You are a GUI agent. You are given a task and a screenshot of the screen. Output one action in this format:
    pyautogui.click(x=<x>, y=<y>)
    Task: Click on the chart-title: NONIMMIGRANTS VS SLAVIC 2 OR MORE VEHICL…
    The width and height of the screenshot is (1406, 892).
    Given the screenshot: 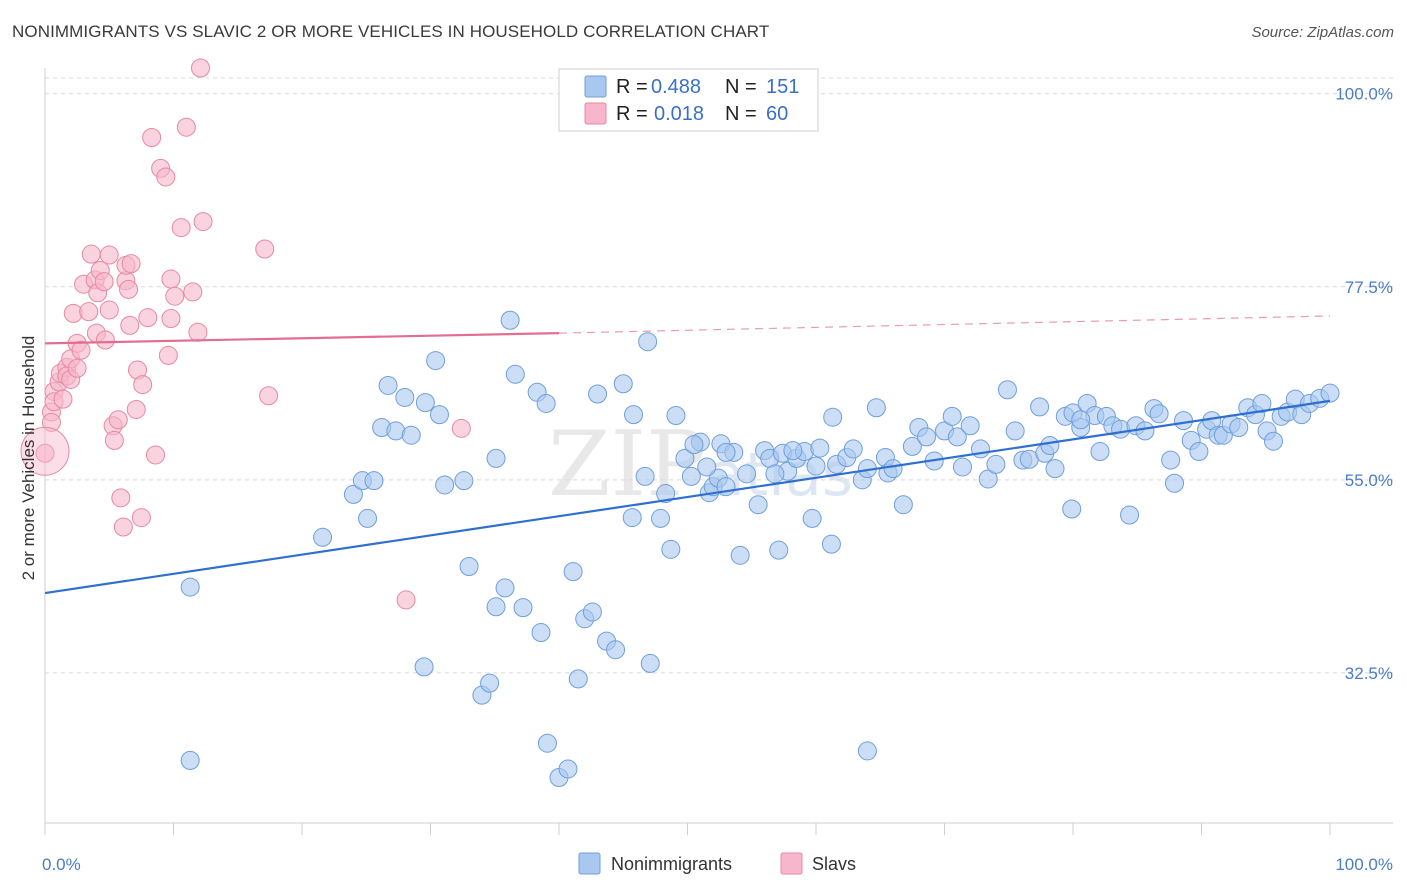 What is the action you would take?
    pyautogui.click(x=391, y=31)
    